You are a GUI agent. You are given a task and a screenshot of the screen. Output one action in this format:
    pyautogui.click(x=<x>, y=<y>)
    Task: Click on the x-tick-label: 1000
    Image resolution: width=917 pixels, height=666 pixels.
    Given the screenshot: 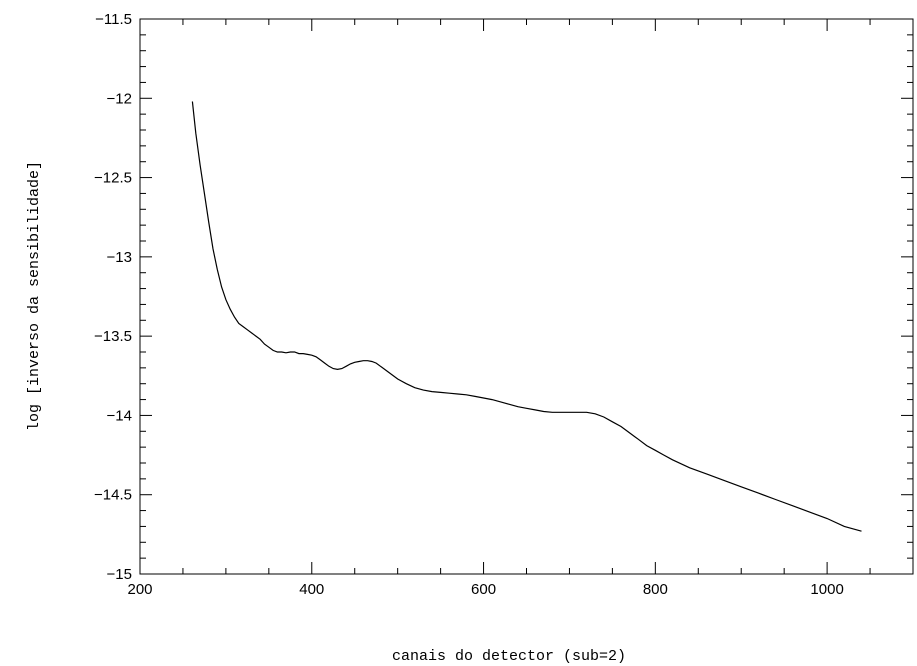 What is the action you would take?
    pyautogui.click(x=826, y=589)
    